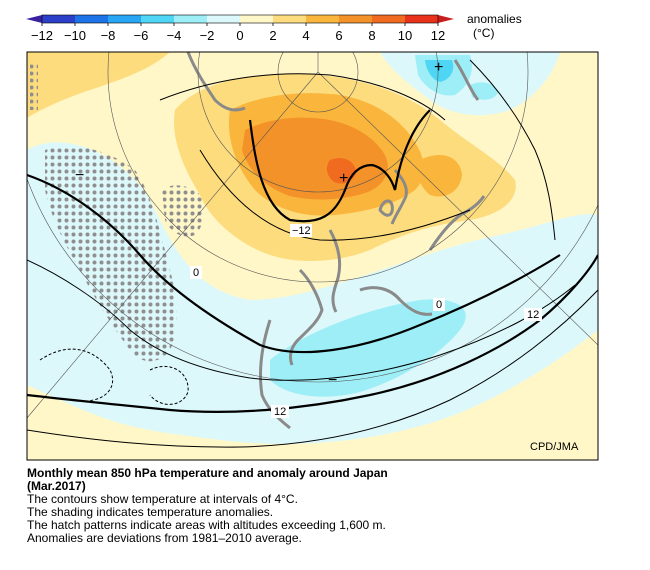  Describe the element at coordinates (272, 35) in the screenshot. I see `color-bar-tick-label: 2` at that location.